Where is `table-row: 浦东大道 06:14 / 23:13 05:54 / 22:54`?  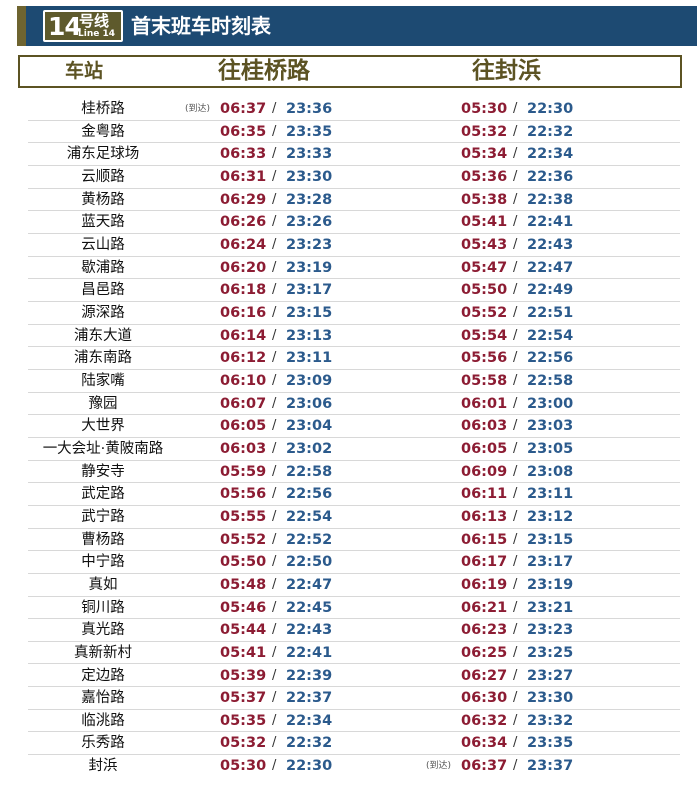
table-row: 浦东大道 06:14 / 23:13 05:54 / 22:54 is located at coordinates (354, 336).